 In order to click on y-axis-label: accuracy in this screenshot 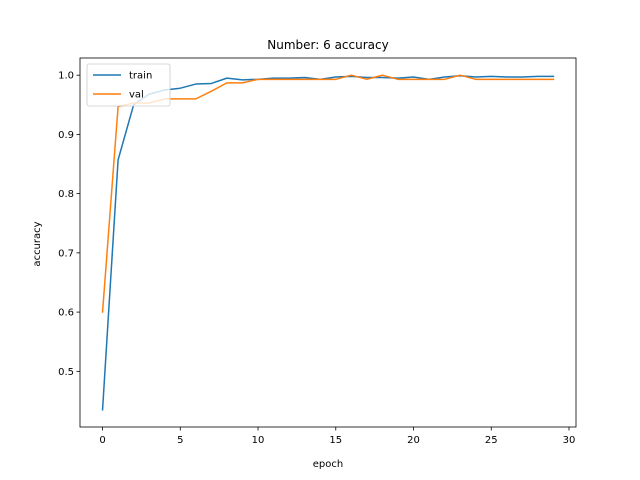, I will do `click(37, 243)`.